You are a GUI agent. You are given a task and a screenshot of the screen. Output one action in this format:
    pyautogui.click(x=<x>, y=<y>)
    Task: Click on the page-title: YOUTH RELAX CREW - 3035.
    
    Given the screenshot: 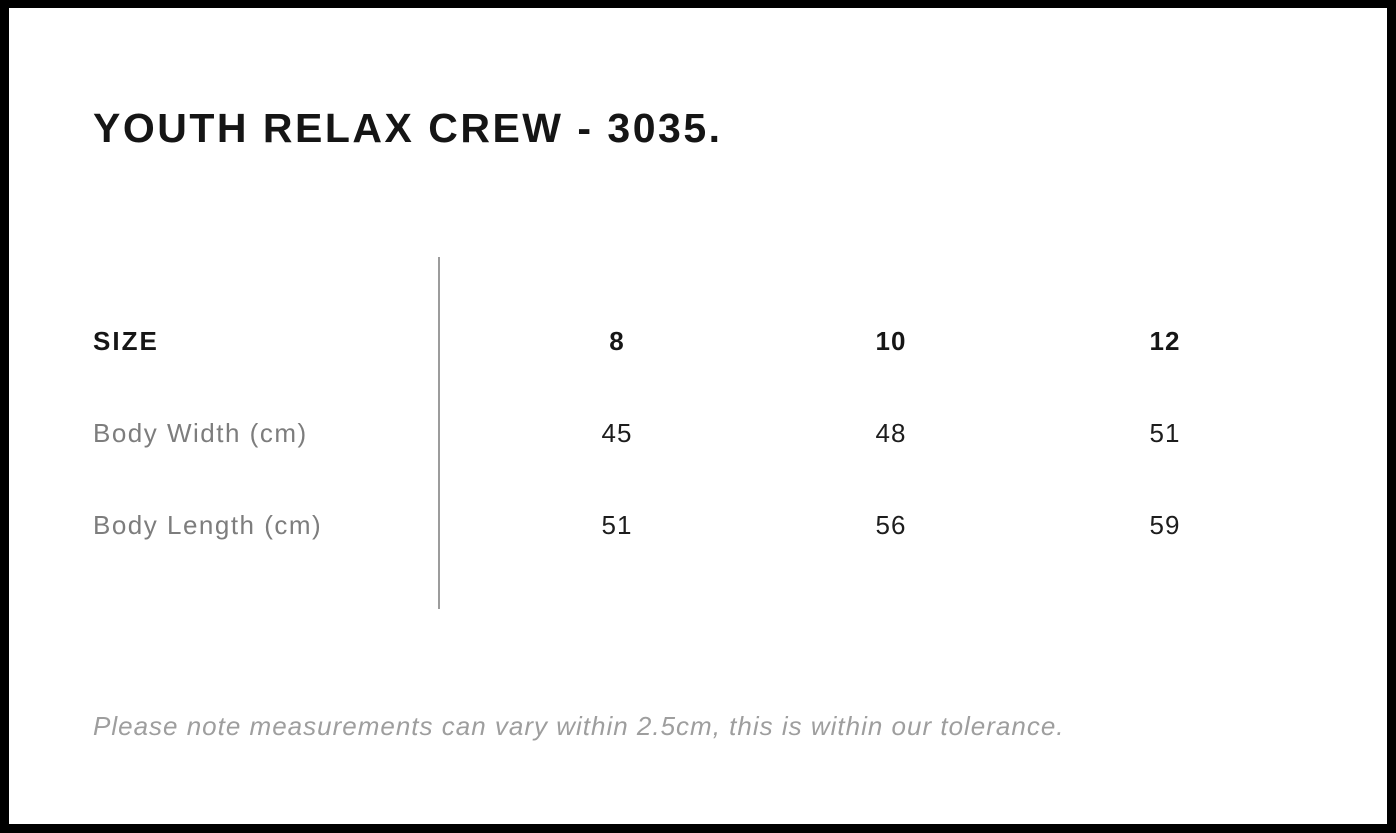 What is the action you would take?
    pyautogui.click(x=408, y=128)
    